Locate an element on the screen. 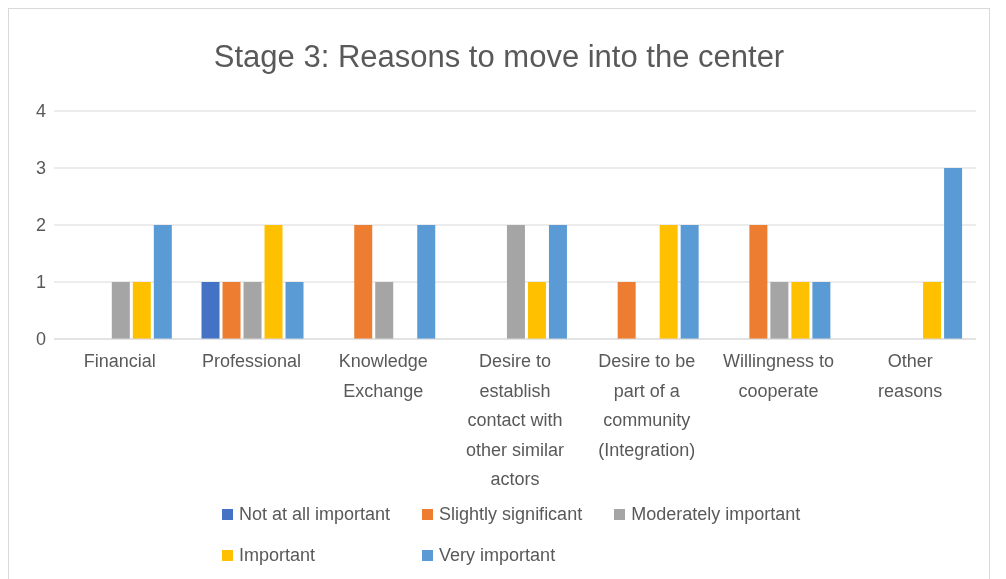  x-tick-label: Willingness to cooperate is located at coordinates (778, 376).